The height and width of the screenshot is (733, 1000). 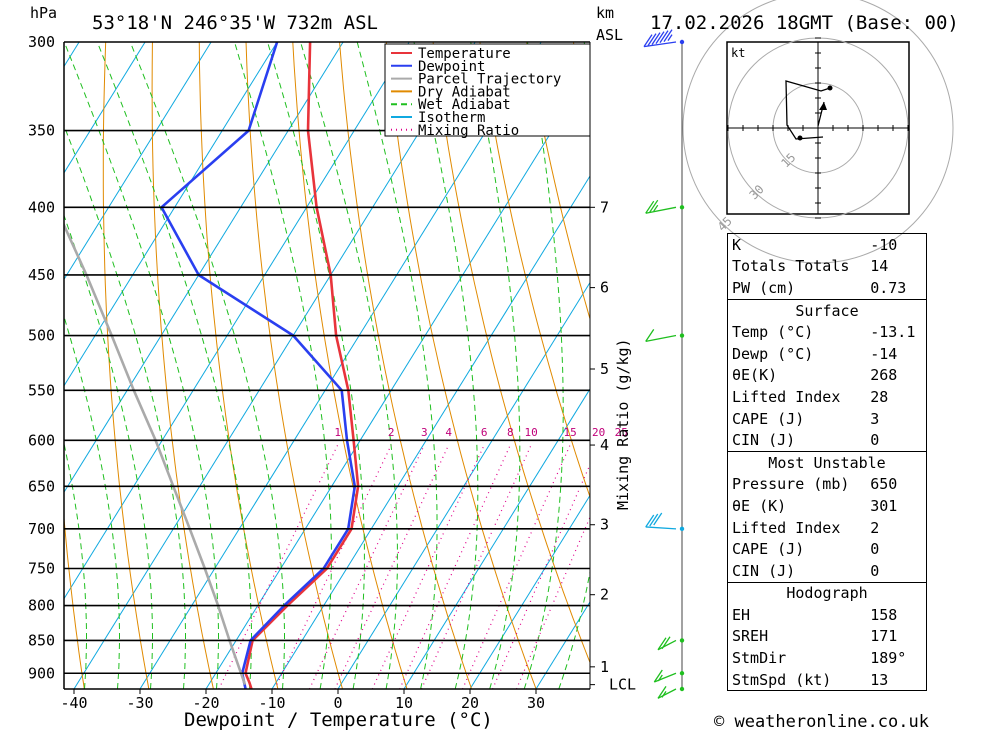 I want to click on index-label: SREH, so click(x=750, y=636).